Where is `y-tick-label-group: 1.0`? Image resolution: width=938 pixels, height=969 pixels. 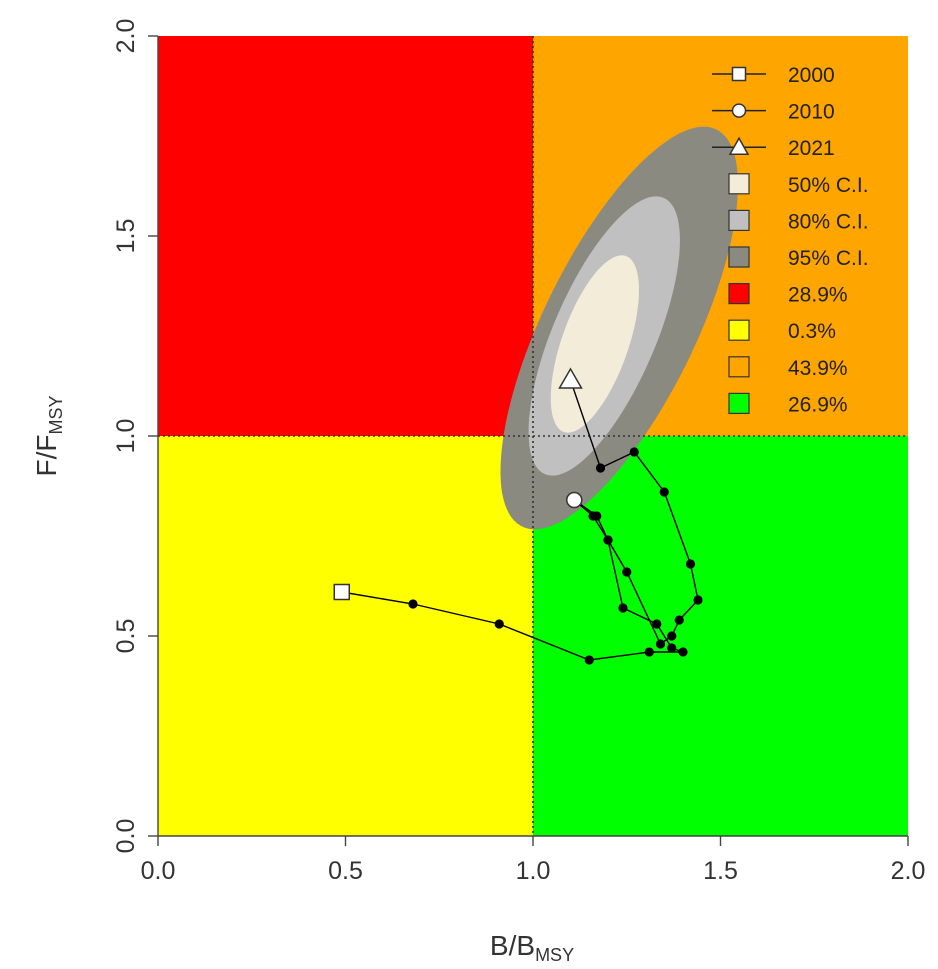 y-tick-label-group: 1.0 is located at coordinates (126, 436).